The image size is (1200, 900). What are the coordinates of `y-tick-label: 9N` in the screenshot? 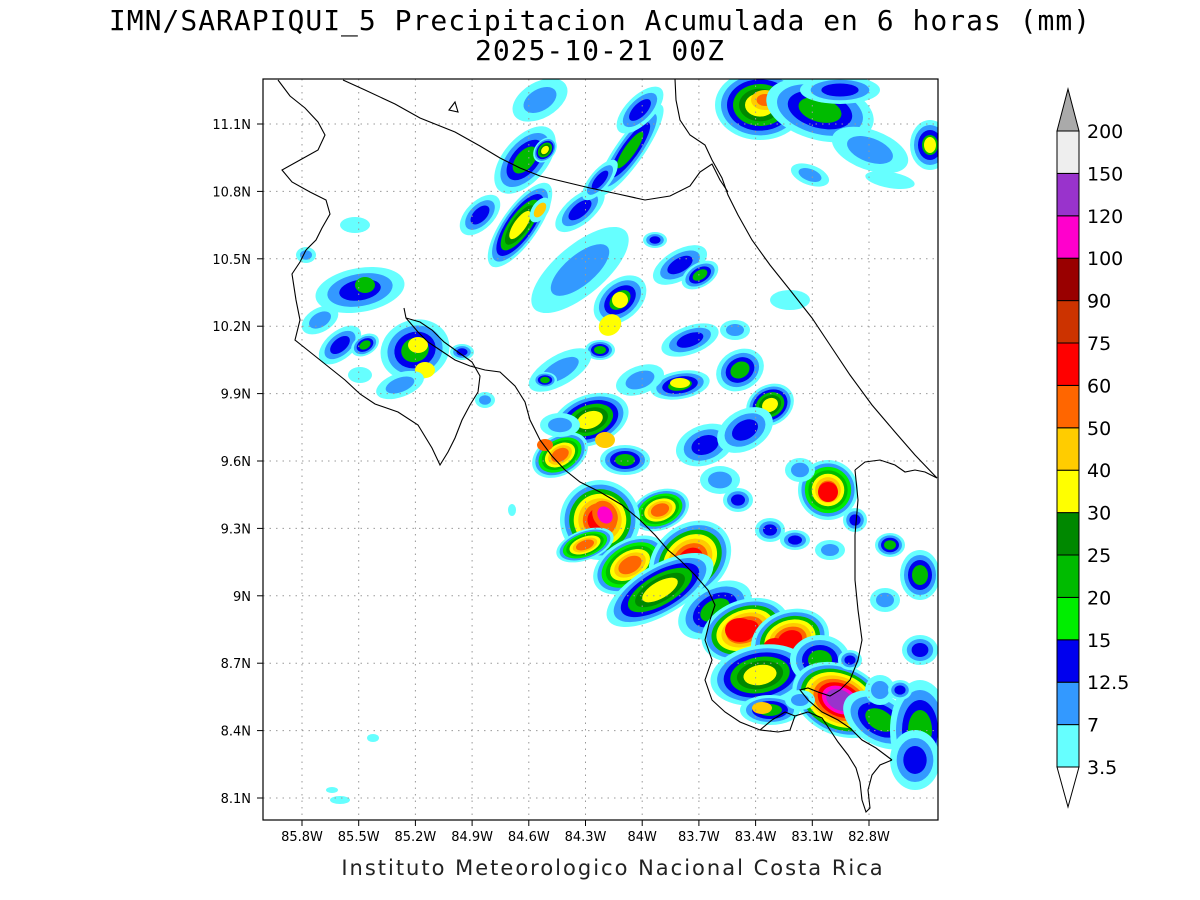 It's located at (242, 597).